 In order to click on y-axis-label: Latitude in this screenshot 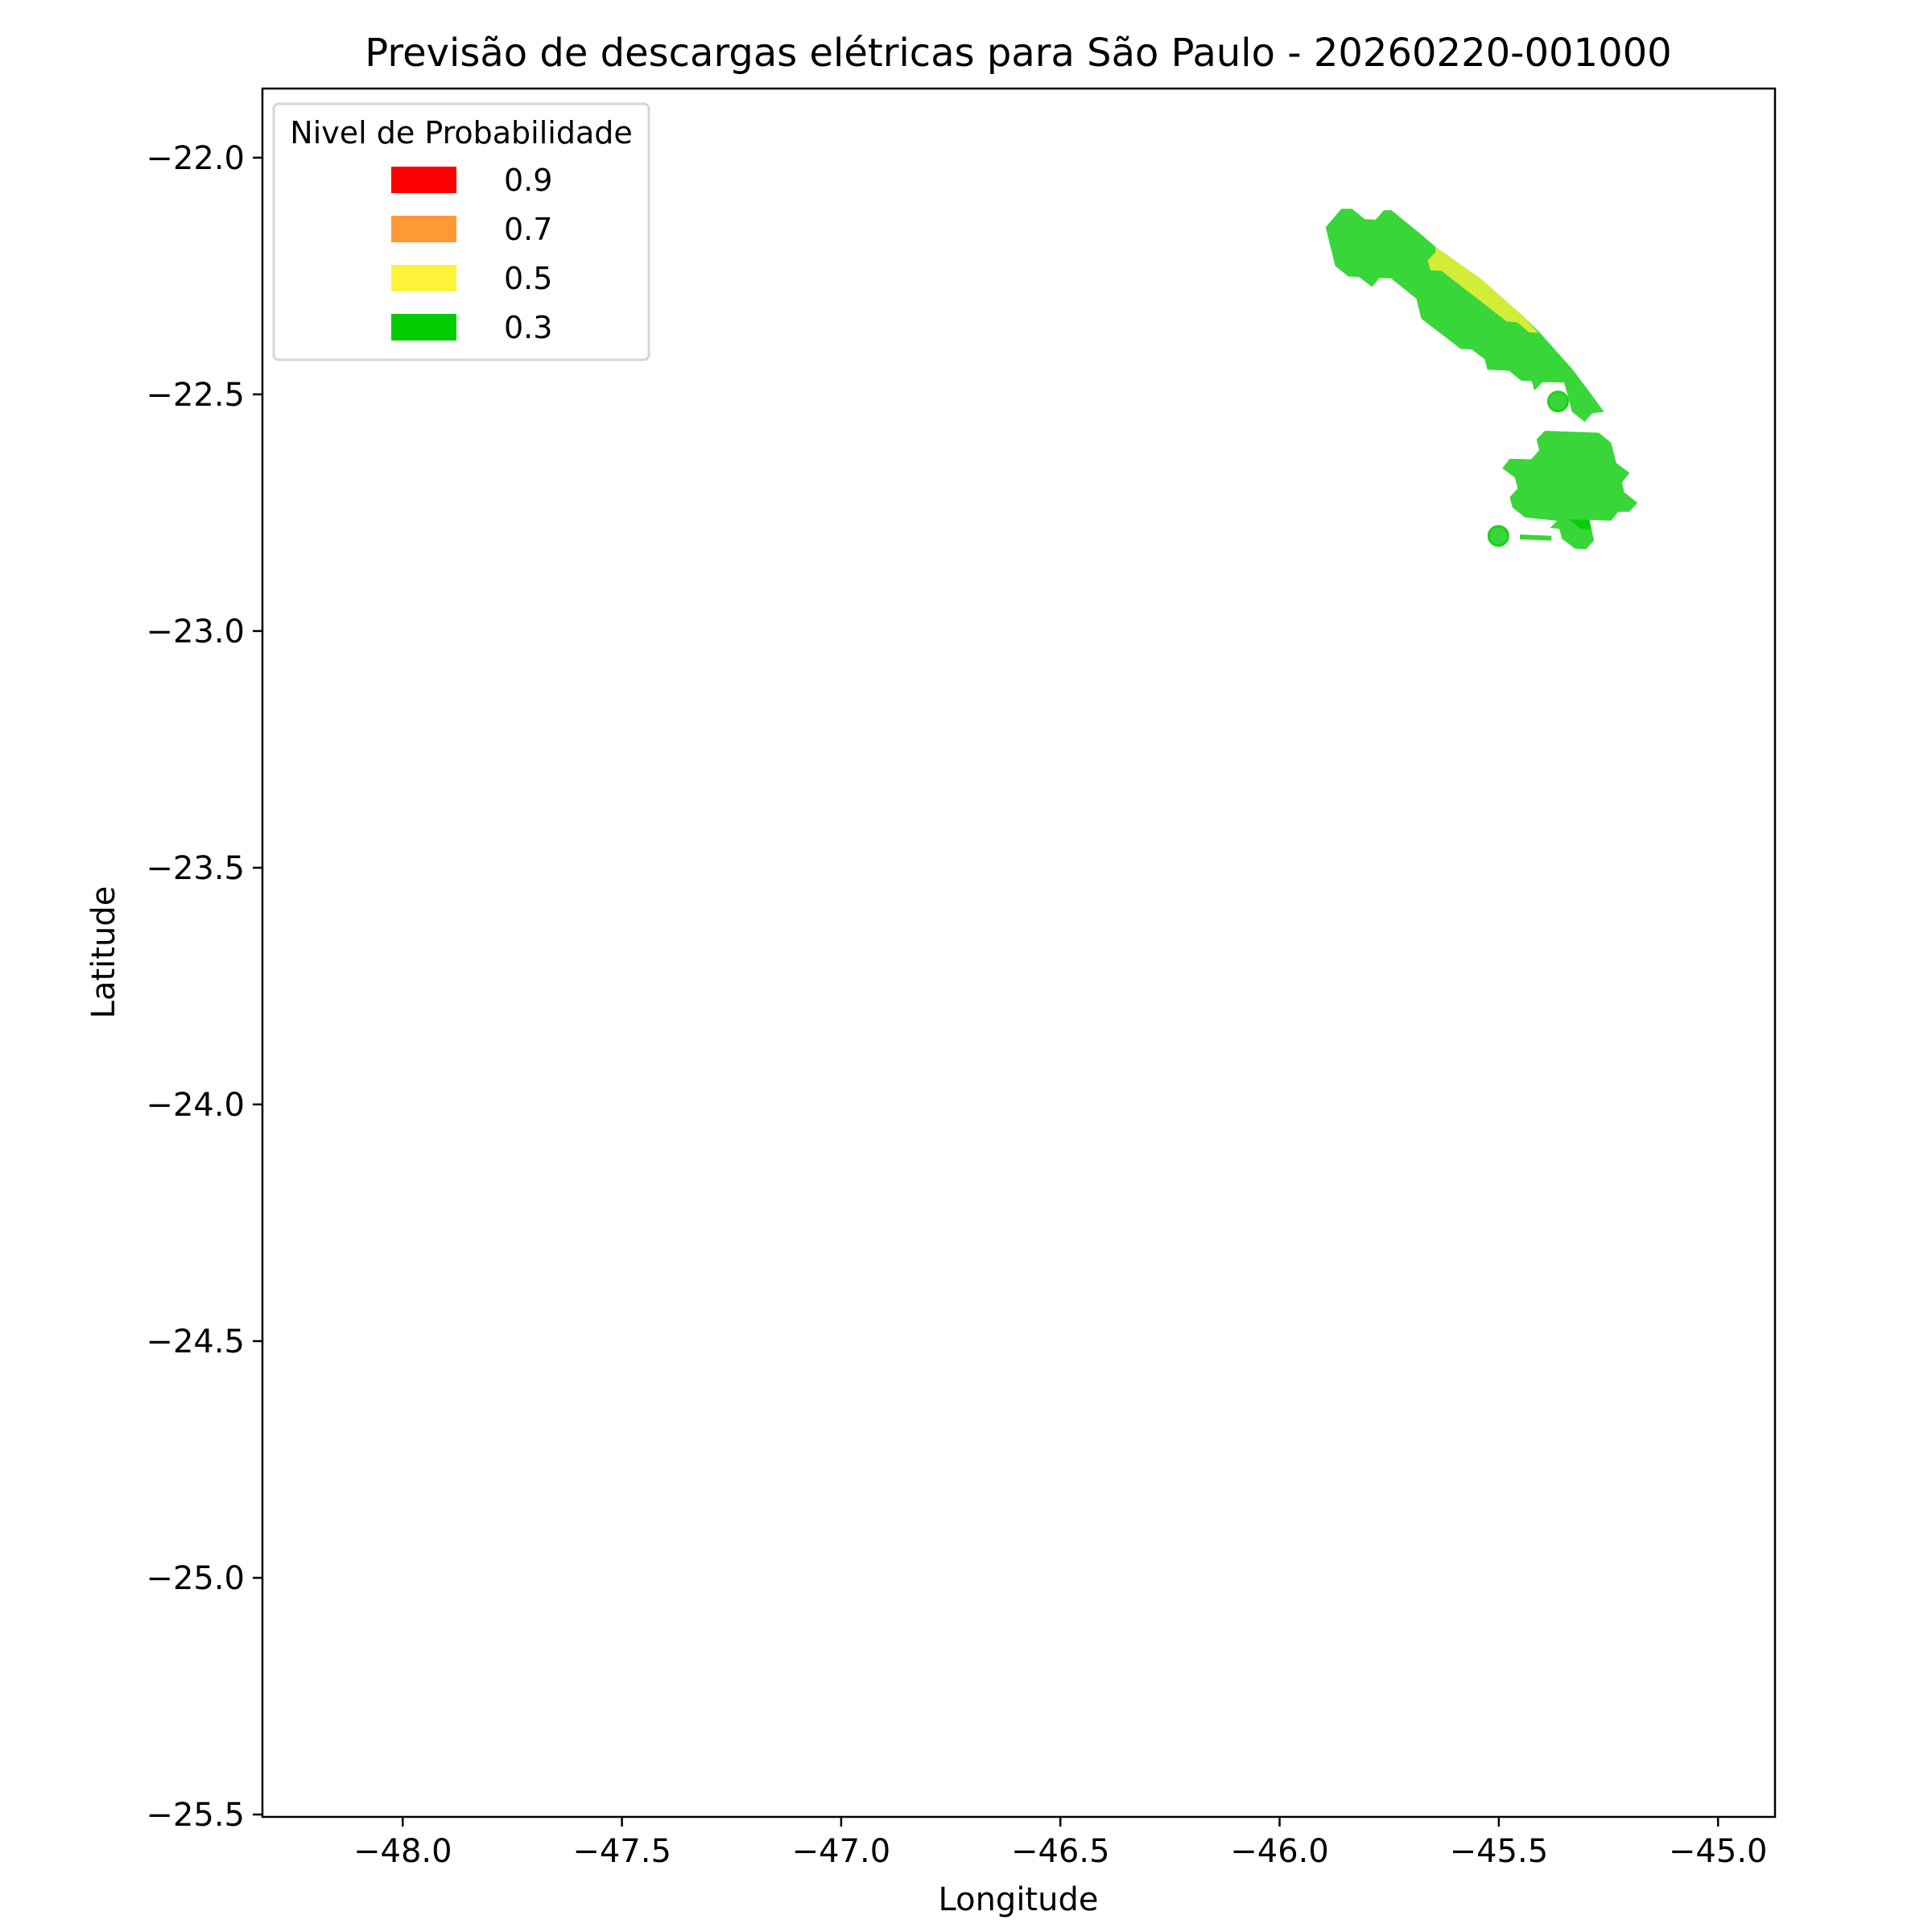, I will do `click(103, 952)`.